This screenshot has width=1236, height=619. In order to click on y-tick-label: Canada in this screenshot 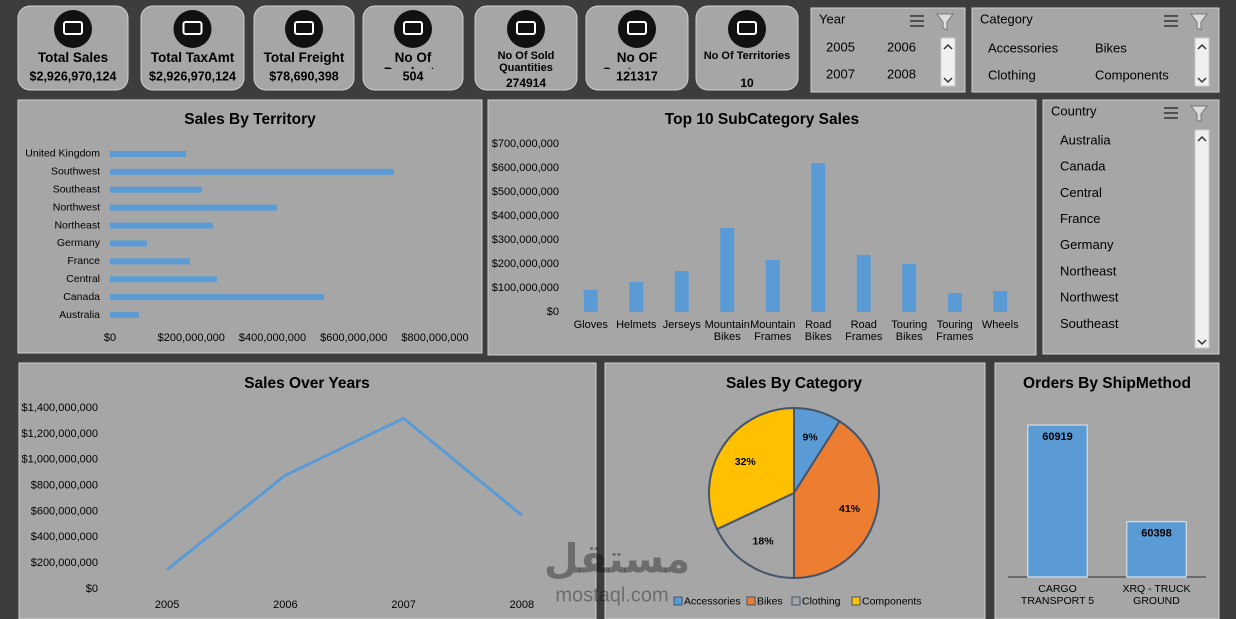, I will do `click(81, 297)`.